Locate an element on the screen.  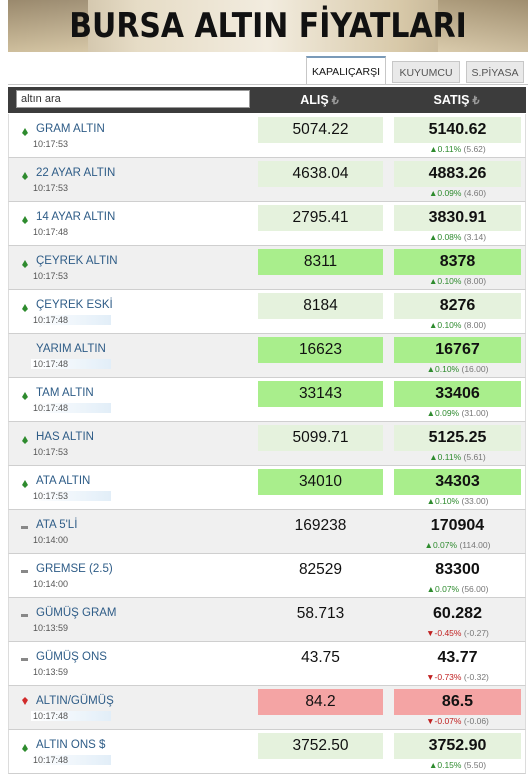
change-amount: (3.14) is located at coordinates (475, 237).